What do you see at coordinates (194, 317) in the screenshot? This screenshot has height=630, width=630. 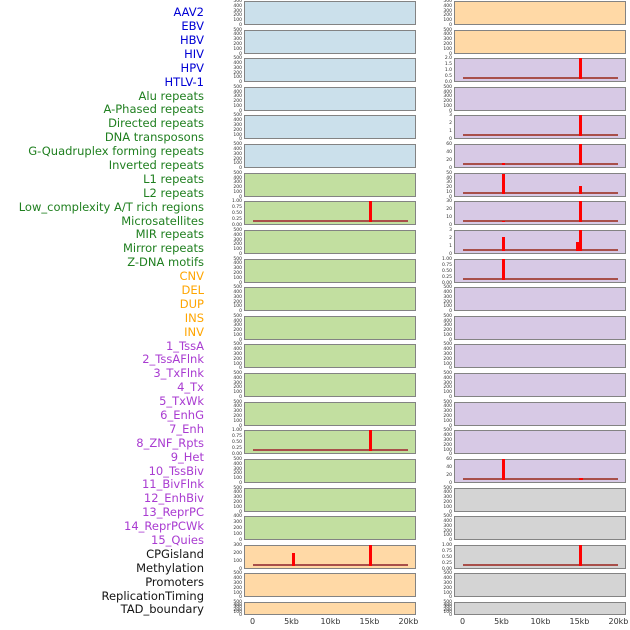 I see `track-label: INS` at bounding box center [194, 317].